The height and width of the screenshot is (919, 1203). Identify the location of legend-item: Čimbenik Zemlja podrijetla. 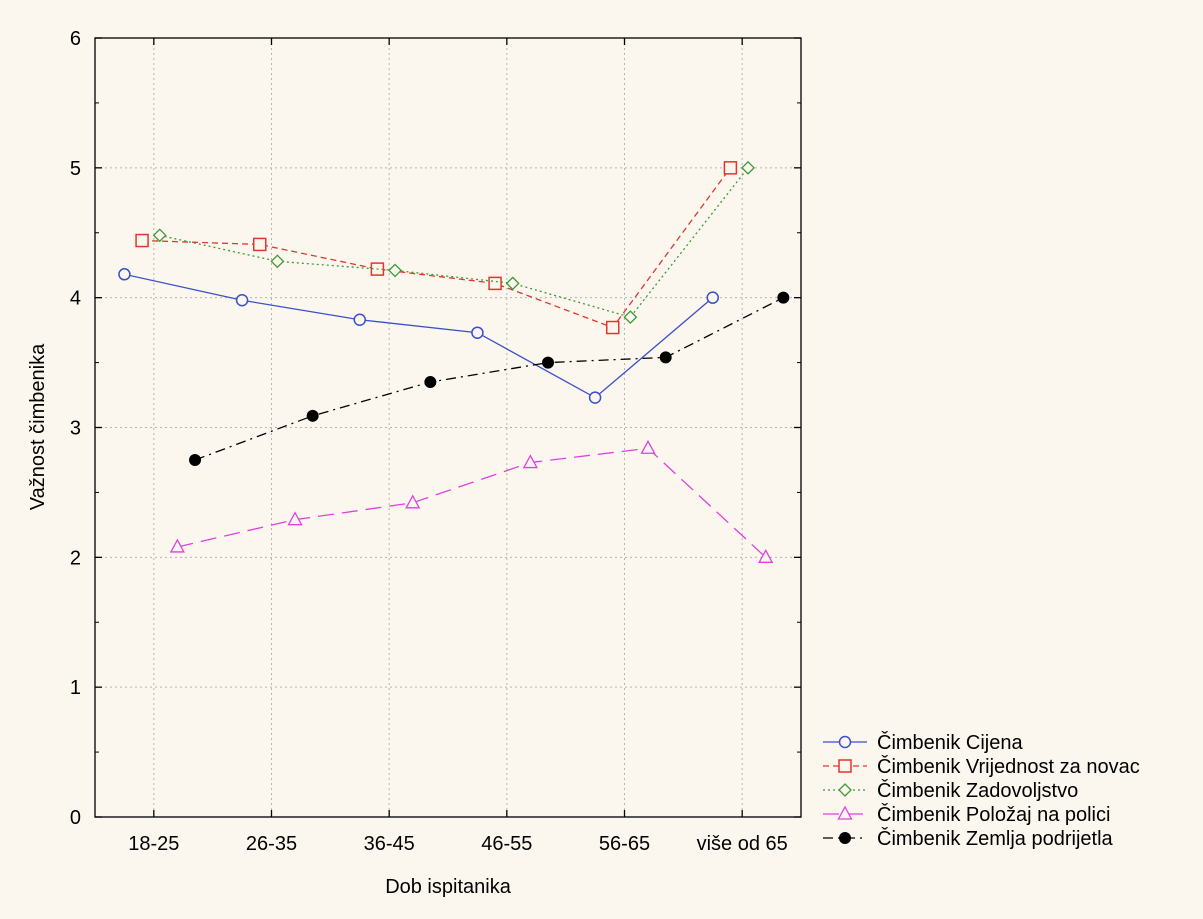
(968, 838).